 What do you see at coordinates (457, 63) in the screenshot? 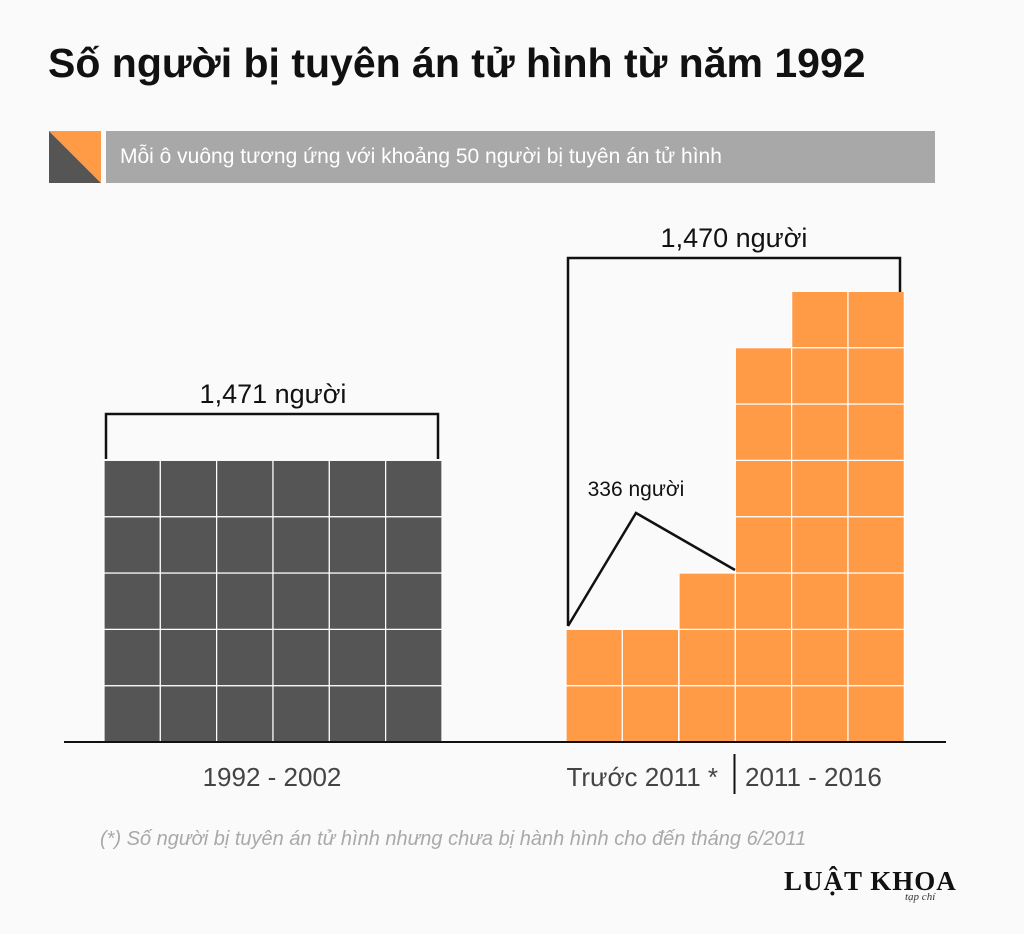
I see `chart-title: Số người bị tuyên án tử hình từ năm 1992` at bounding box center [457, 63].